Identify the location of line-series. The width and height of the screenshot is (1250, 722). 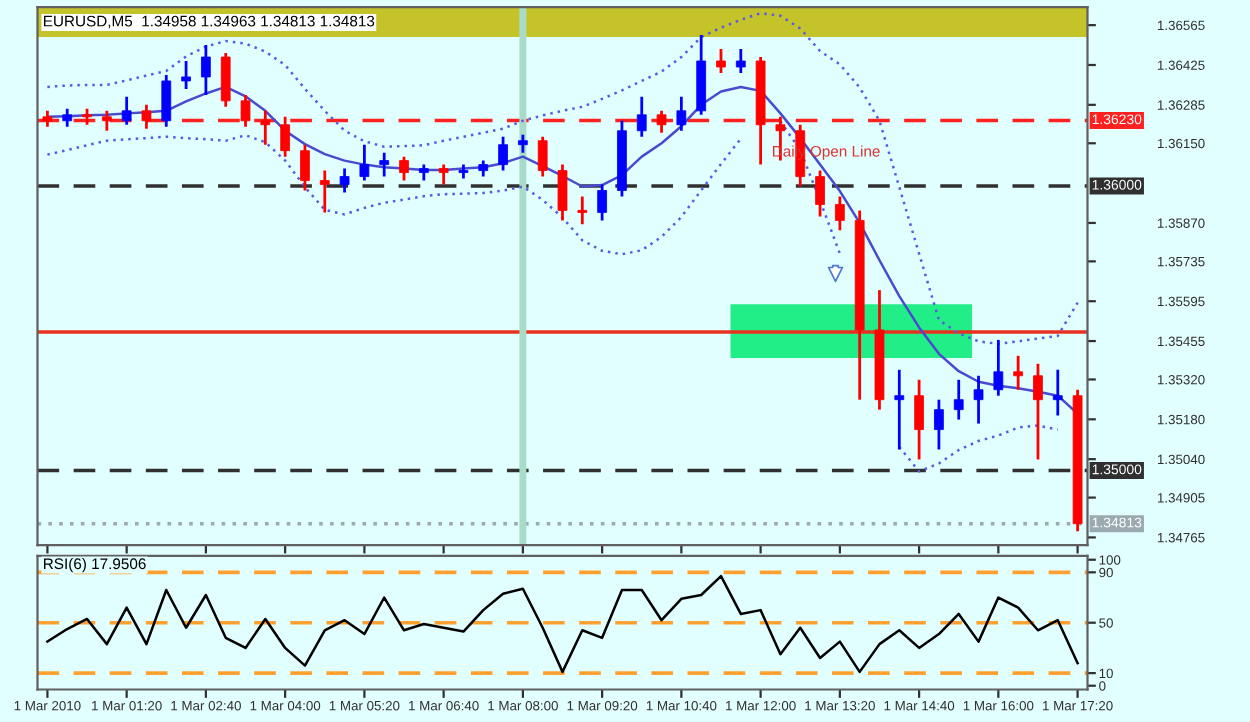
(562, 624).